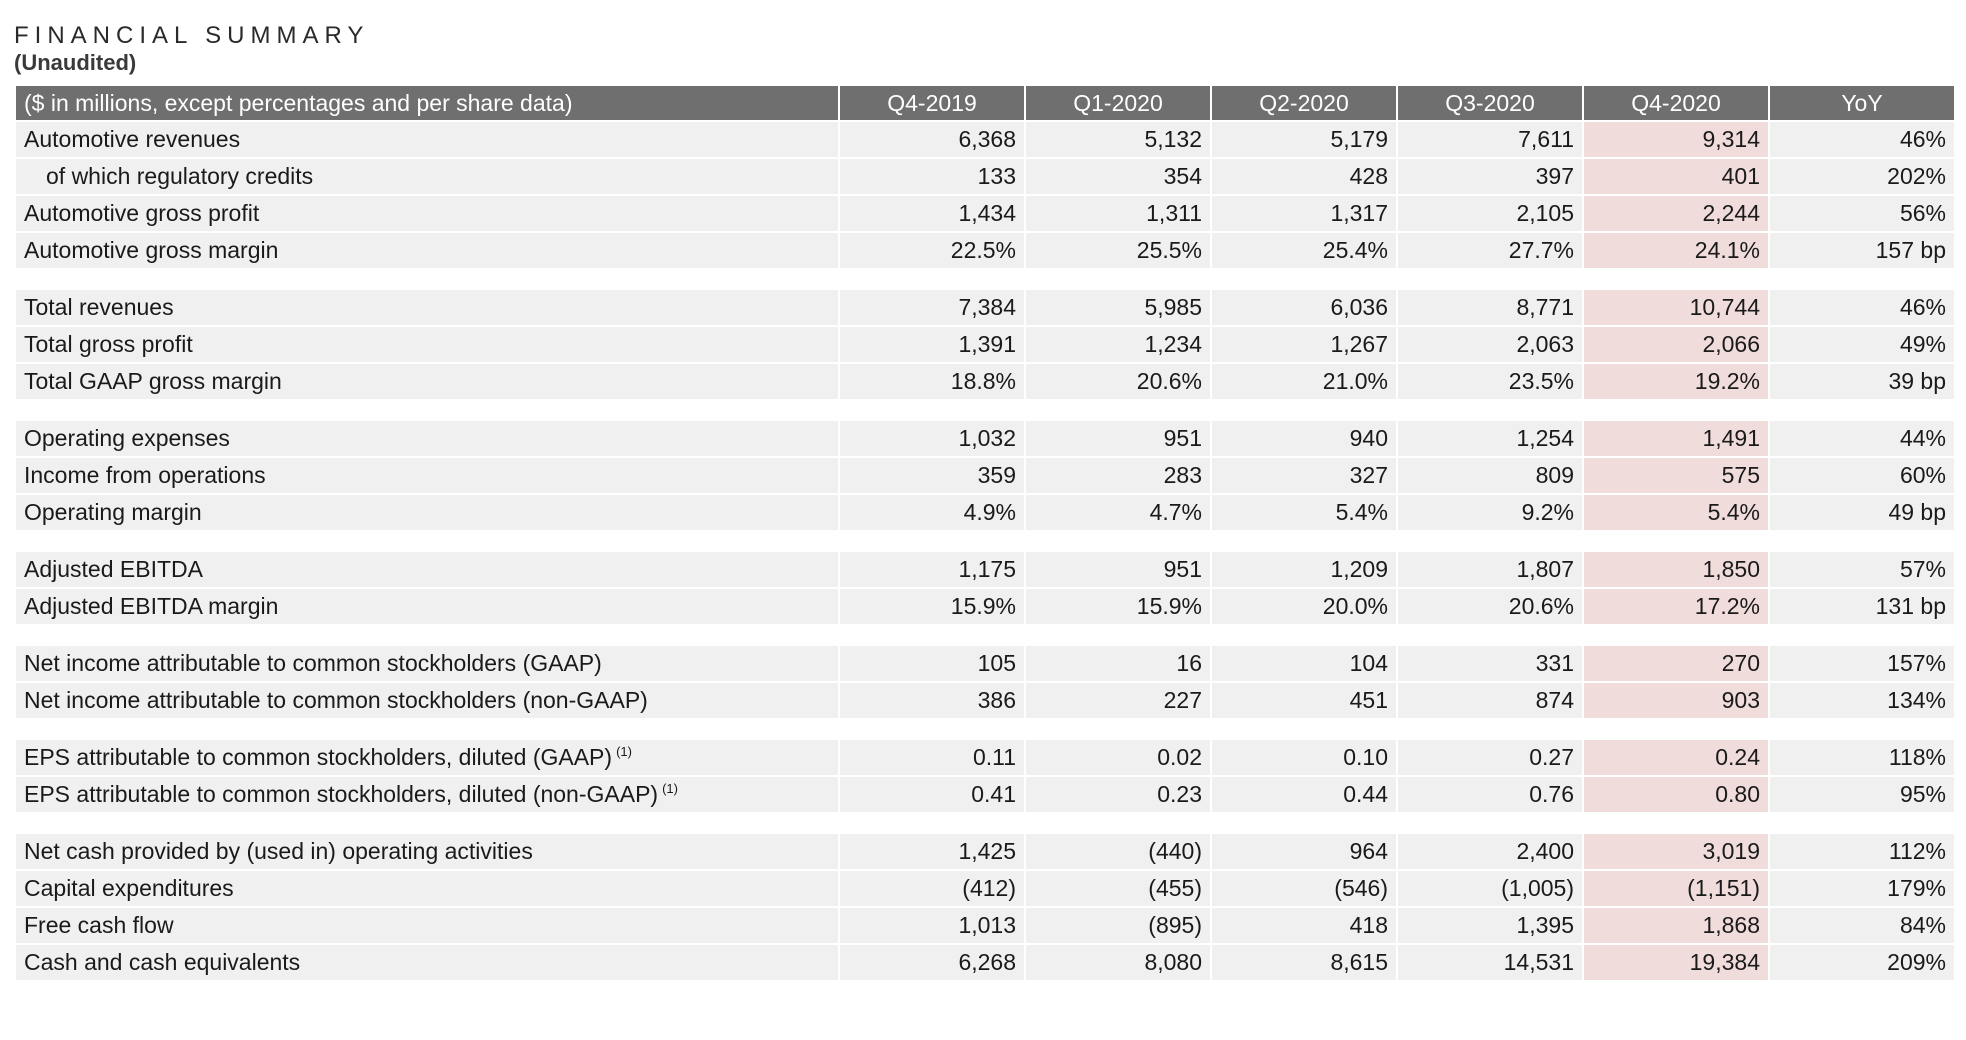 The width and height of the screenshot is (1966, 1040). Describe the element at coordinates (1304, 757) in the screenshot. I see `value-cell-q2-2020: 0.10` at that location.